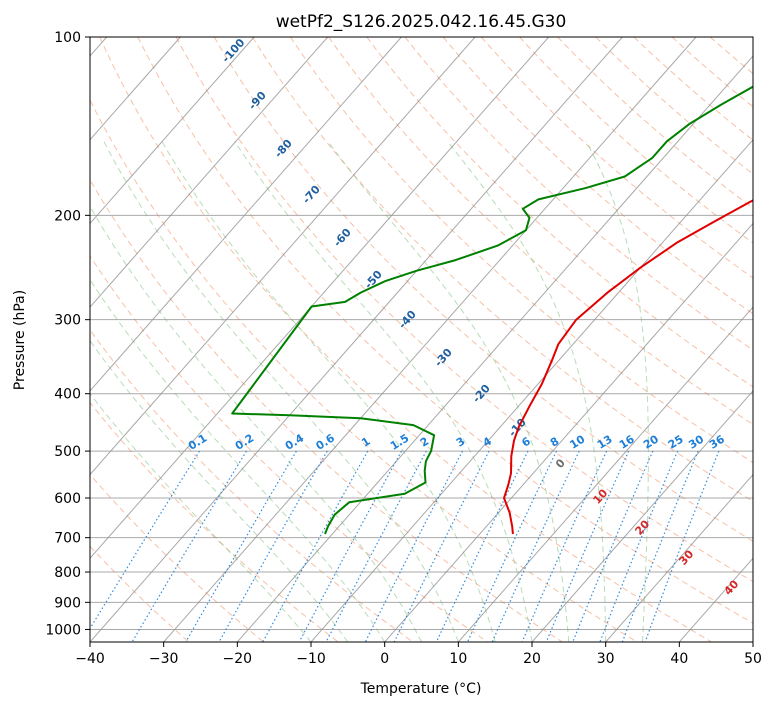 This screenshot has width=775, height=708. I want to click on x-tick-label: 40, so click(679, 659).